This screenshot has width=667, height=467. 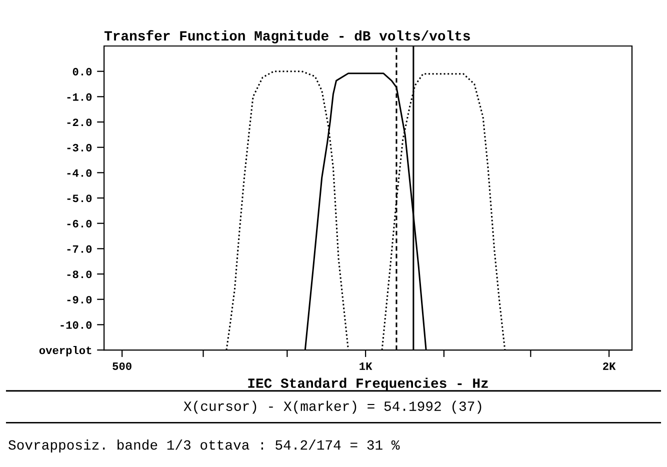 What do you see at coordinates (79, 300) in the screenshot?
I see `y-tick-label: -9.0` at bounding box center [79, 300].